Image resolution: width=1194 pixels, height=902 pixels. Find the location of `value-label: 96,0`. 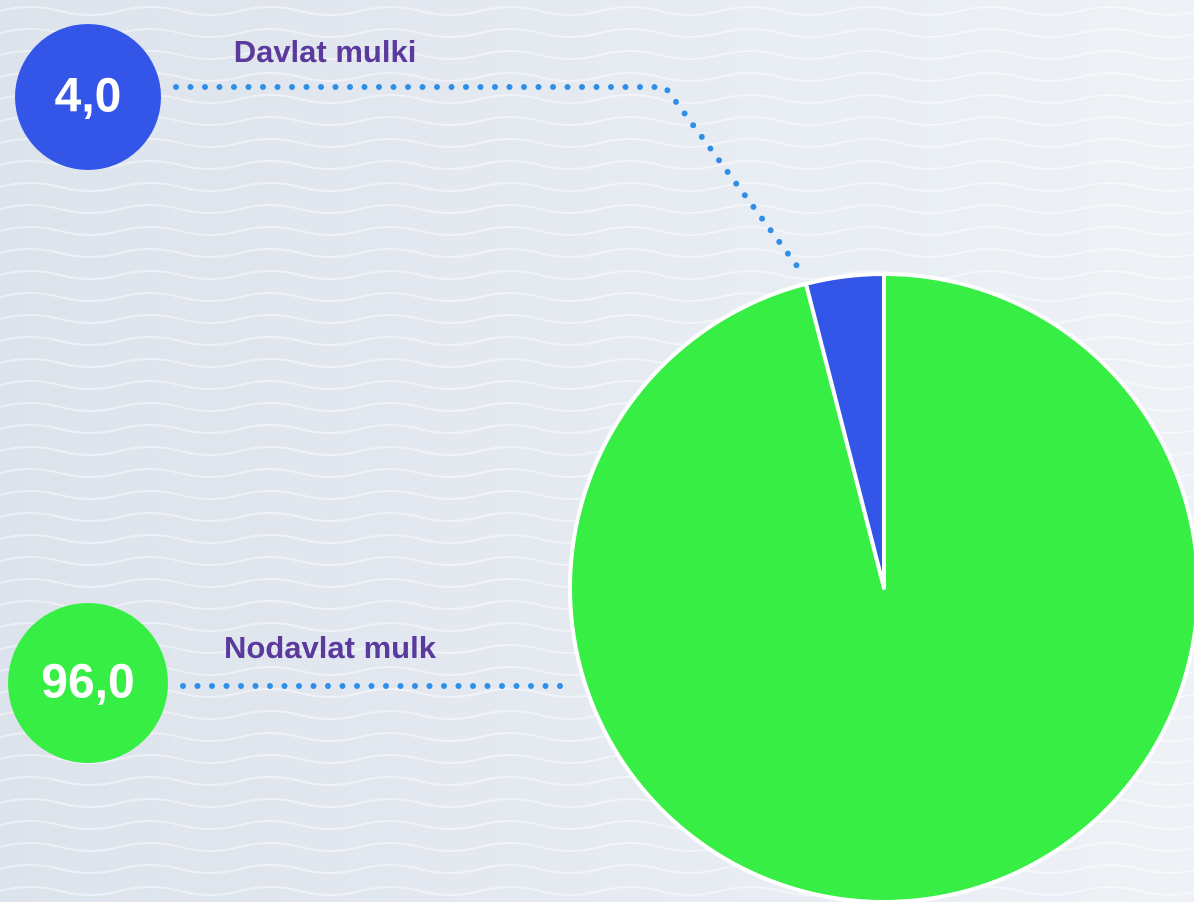

value-label: 96,0 is located at coordinates (87, 682).